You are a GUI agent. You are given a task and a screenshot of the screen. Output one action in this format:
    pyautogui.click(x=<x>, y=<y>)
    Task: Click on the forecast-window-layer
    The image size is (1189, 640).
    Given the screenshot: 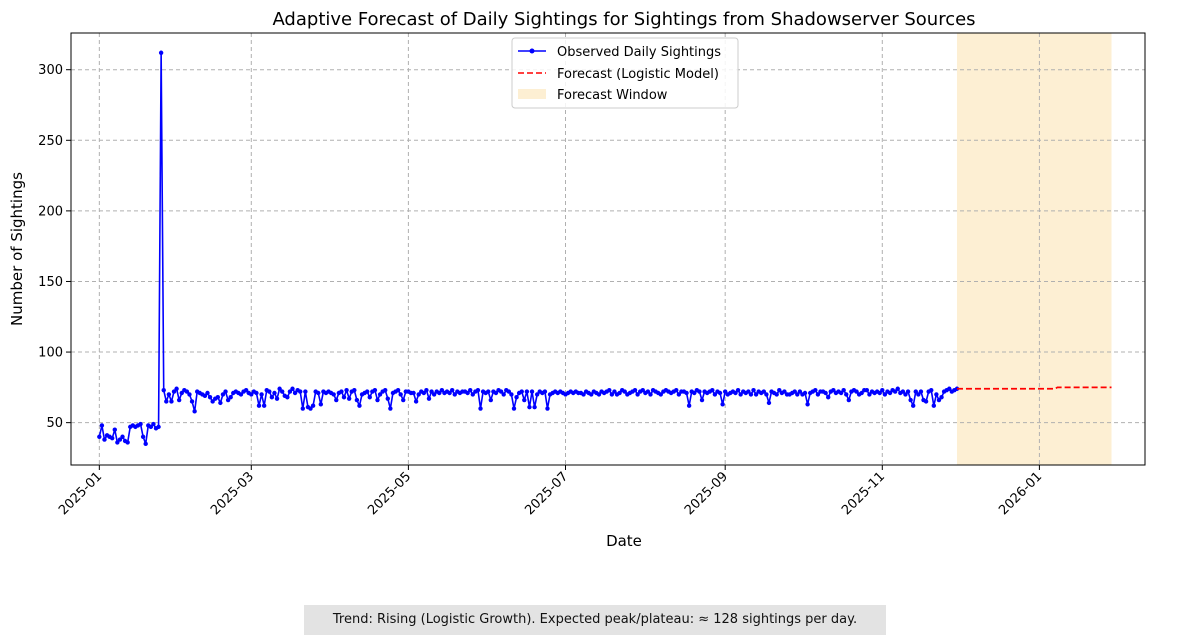 What is the action you would take?
    pyautogui.click(x=1034, y=249)
    